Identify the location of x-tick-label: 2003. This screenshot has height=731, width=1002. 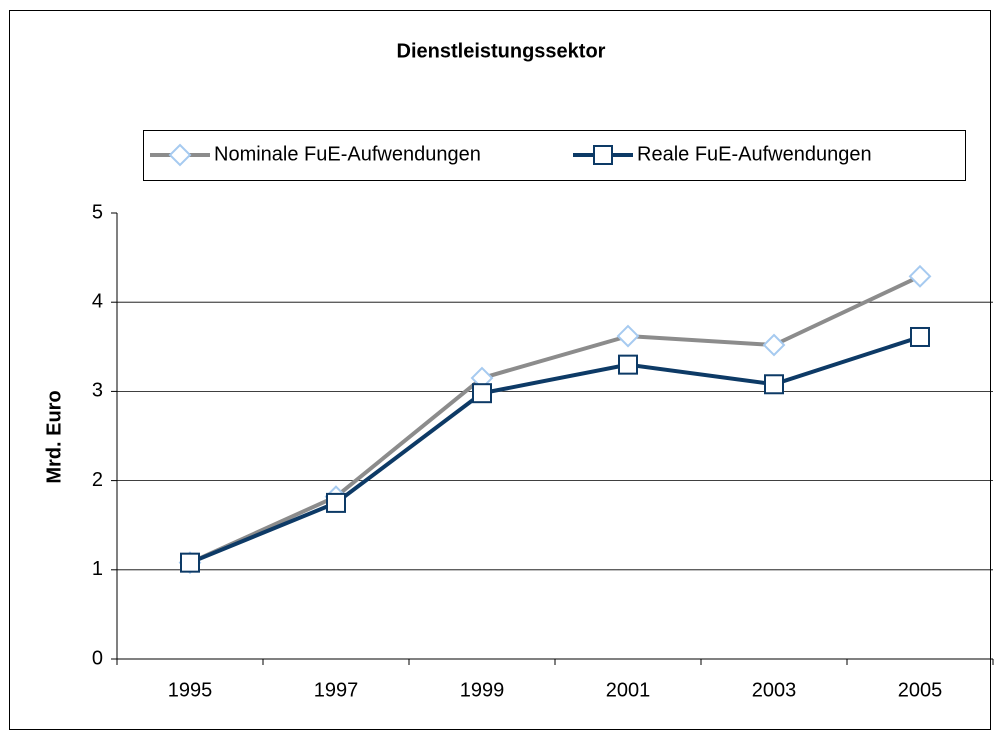
(774, 690).